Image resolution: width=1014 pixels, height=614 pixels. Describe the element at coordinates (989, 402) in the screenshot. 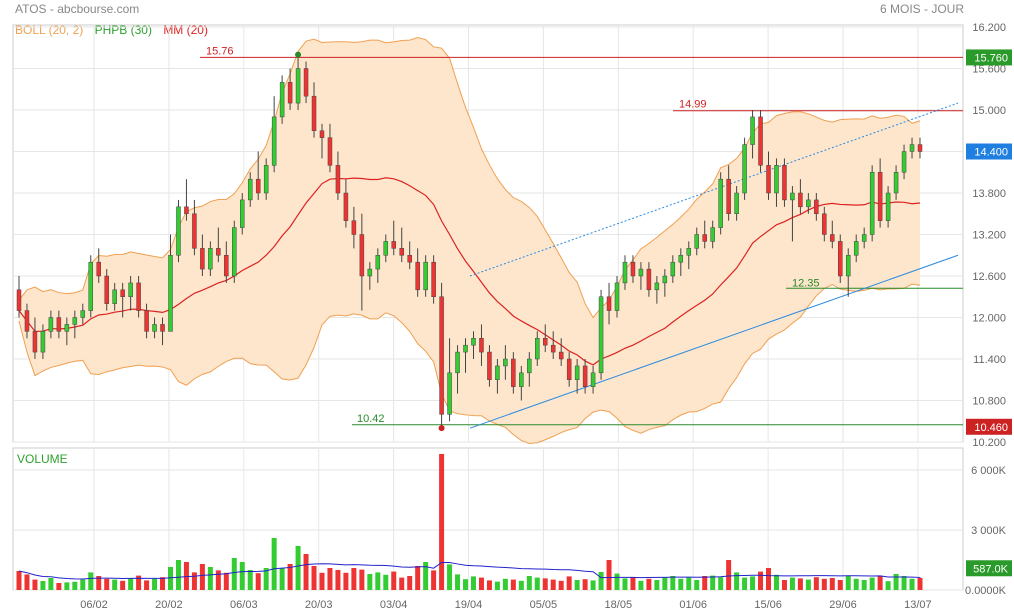

I see `price-tick-label: 10.800` at that location.